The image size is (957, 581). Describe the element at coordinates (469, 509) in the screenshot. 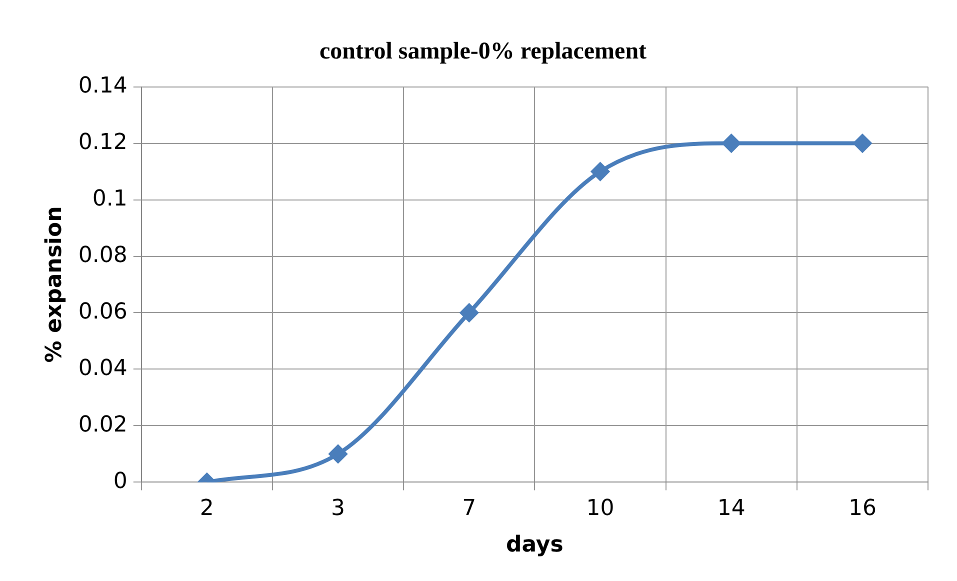

I see `x-tick-label: 7` at that location.